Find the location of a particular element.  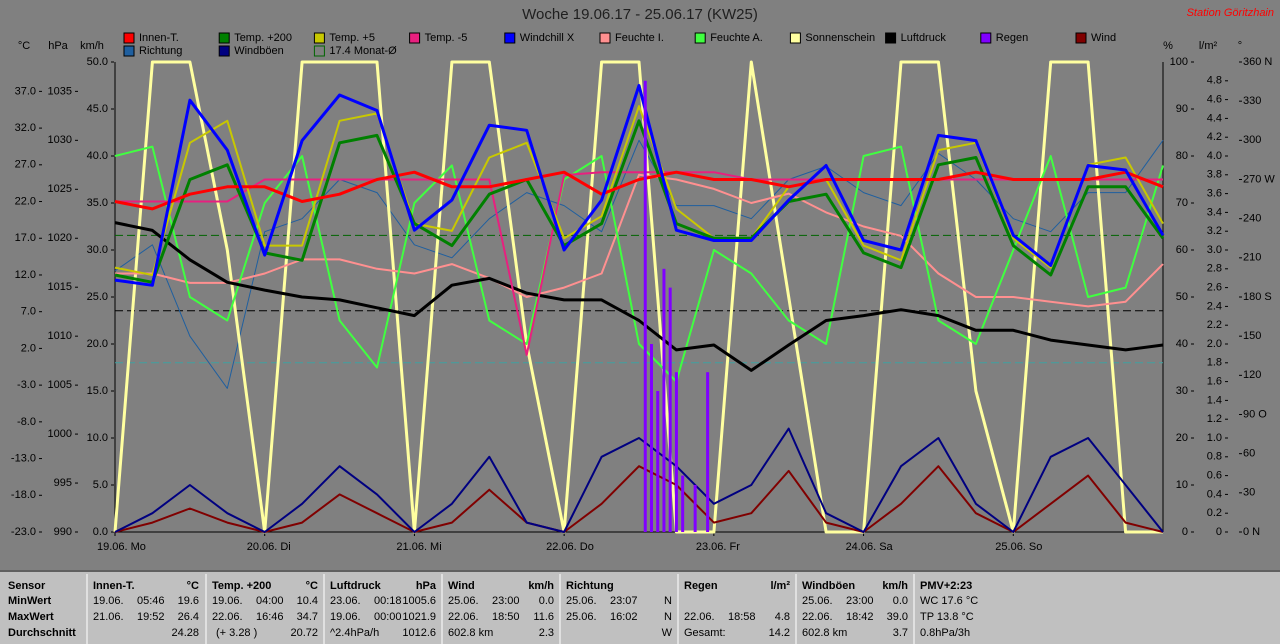

table-cell: 1005.6 is located at coordinates (419, 601).